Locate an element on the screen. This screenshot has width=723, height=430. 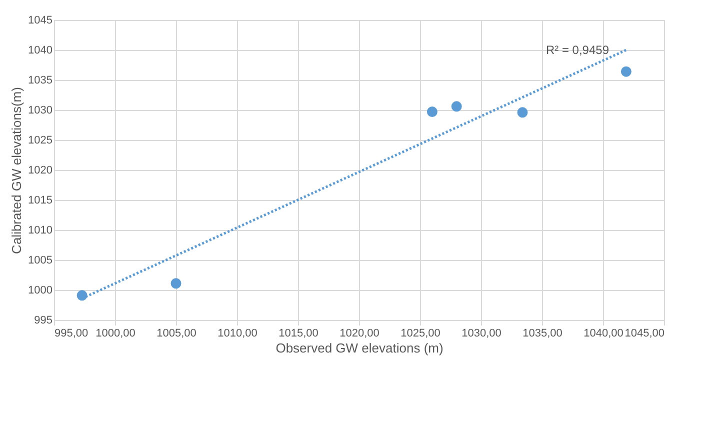
x-tick-label: 1030,00 is located at coordinates (482, 334).